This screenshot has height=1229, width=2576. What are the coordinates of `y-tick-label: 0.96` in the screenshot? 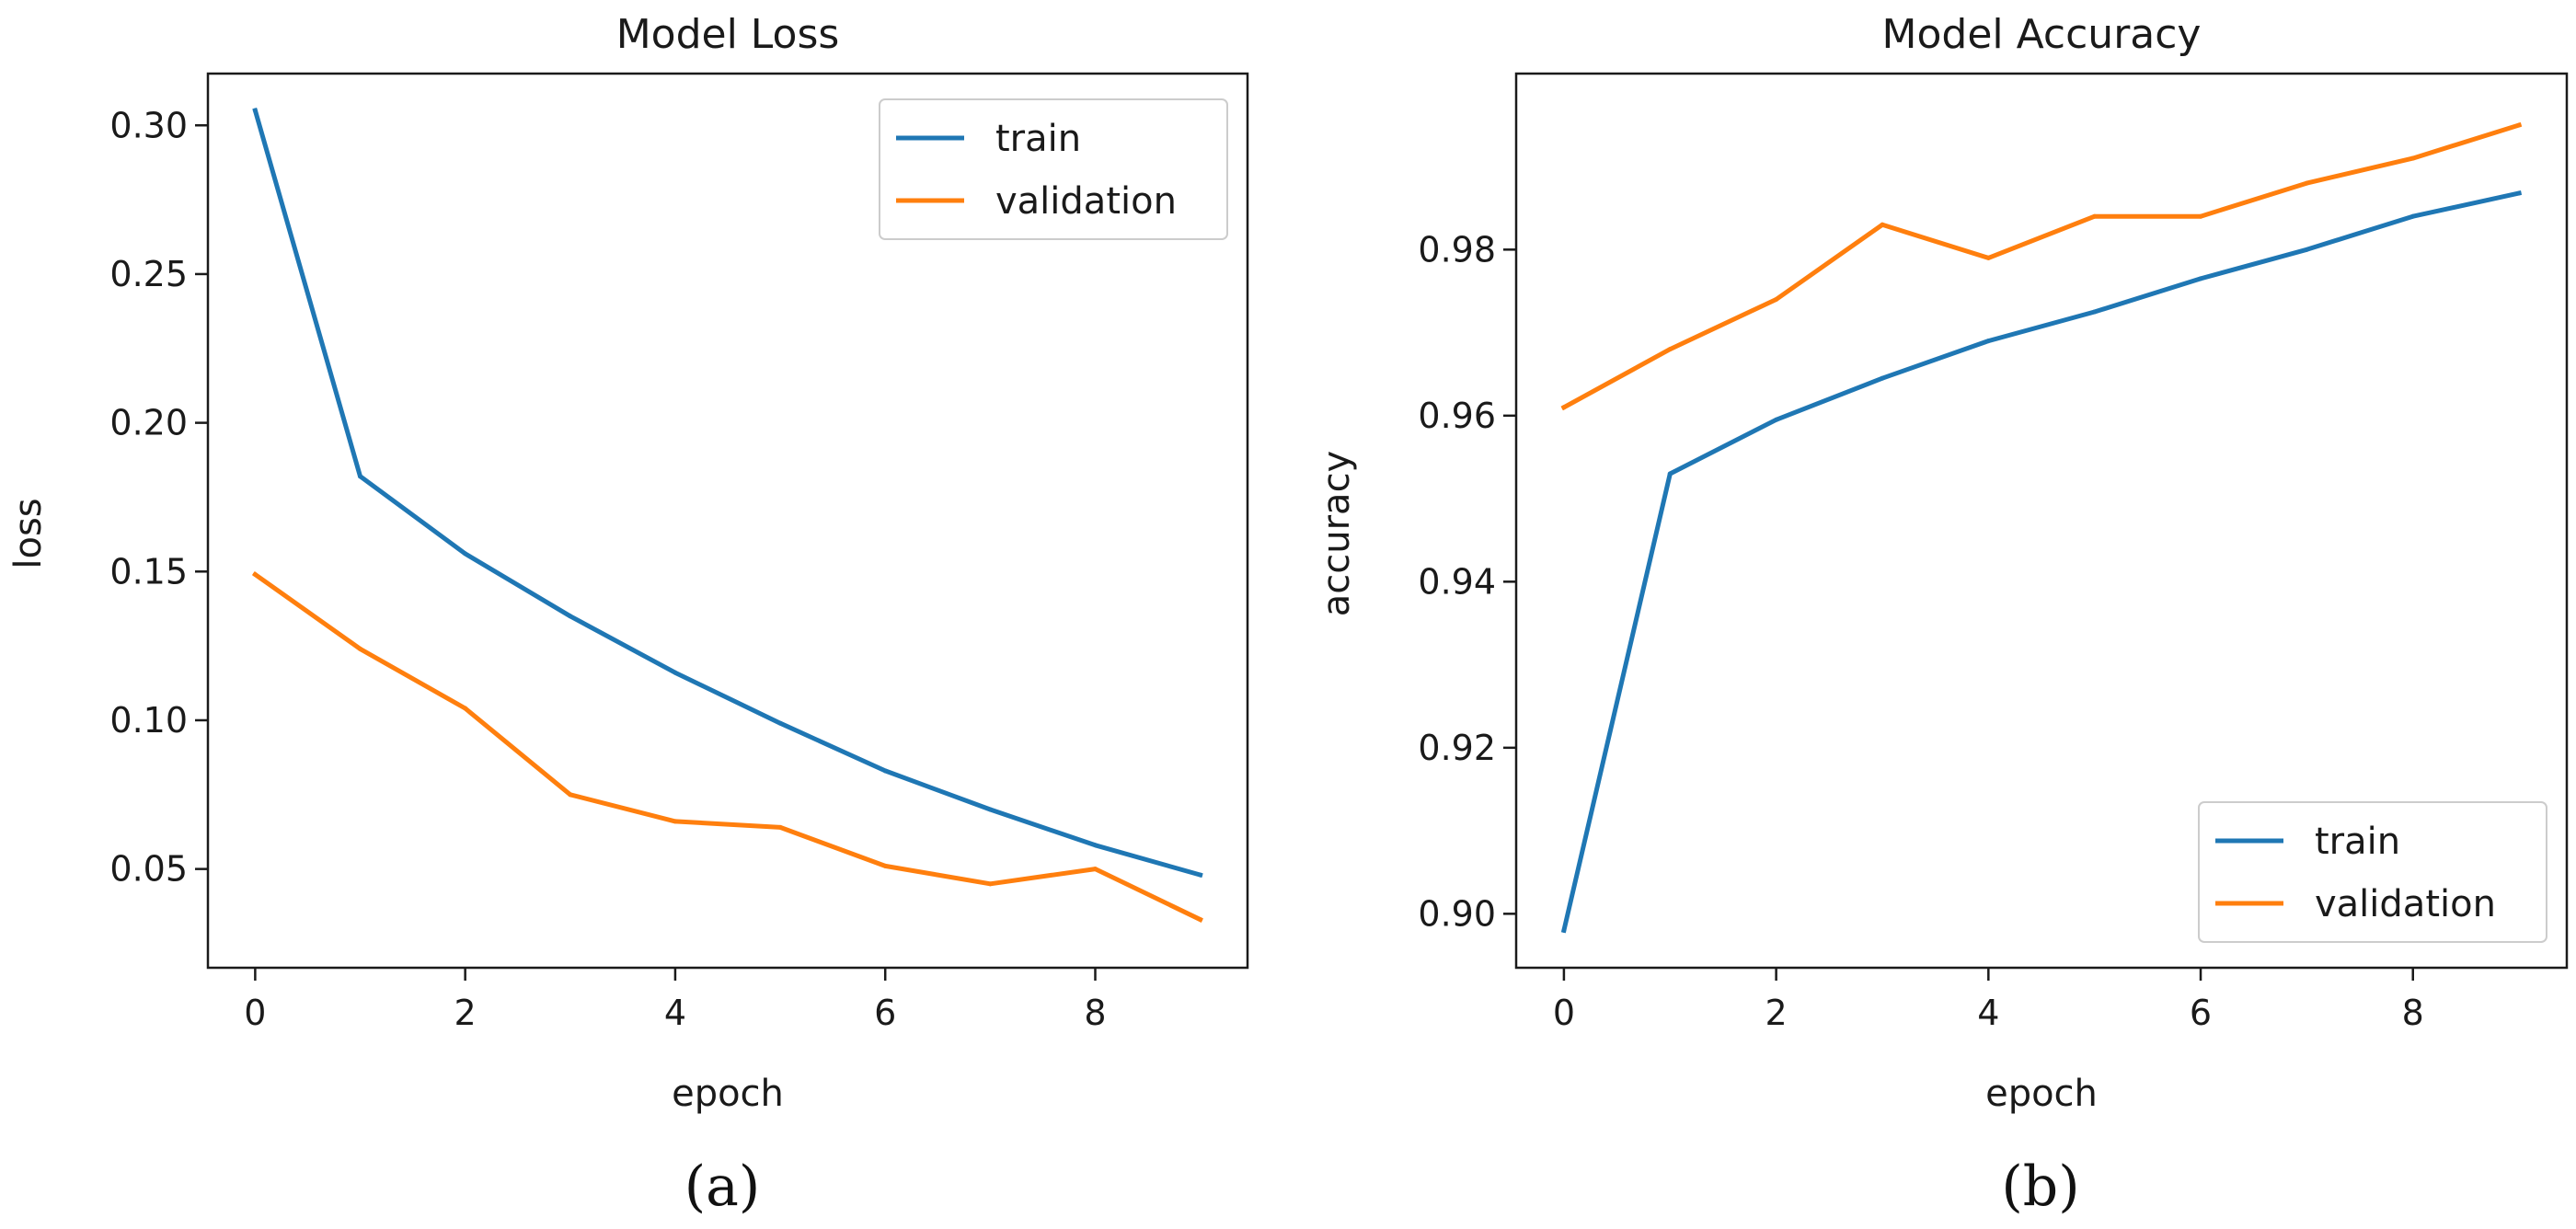 It's located at (1457, 416).